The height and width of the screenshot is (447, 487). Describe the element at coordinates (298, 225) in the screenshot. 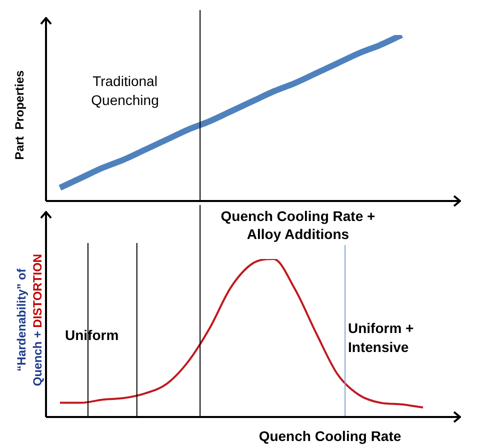

I see `x-axis-title: Quench Cooling Rate + Alloy Additions` at that location.